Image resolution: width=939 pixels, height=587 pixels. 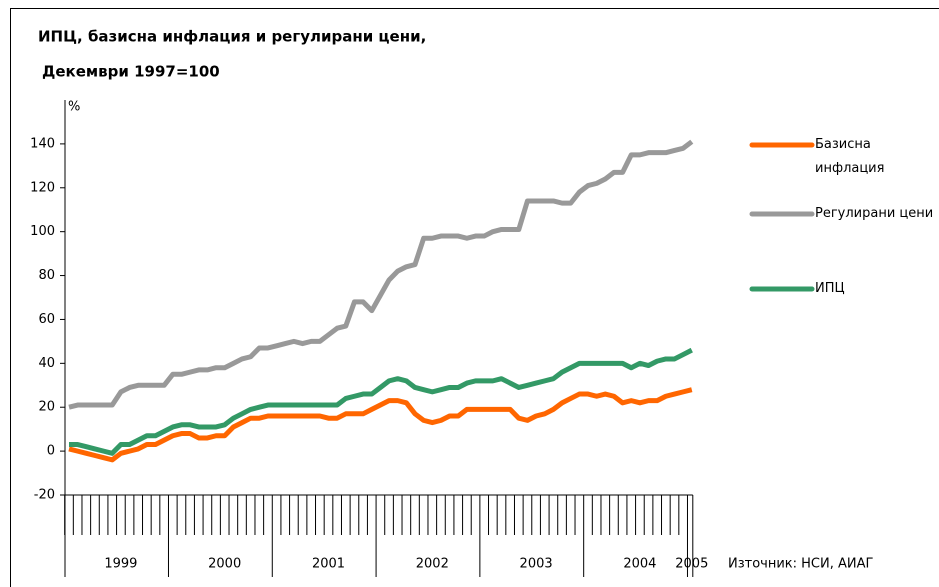 What do you see at coordinates (328, 564) in the screenshot?
I see `x-tick-label: 2001` at bounding box center [328, 564].